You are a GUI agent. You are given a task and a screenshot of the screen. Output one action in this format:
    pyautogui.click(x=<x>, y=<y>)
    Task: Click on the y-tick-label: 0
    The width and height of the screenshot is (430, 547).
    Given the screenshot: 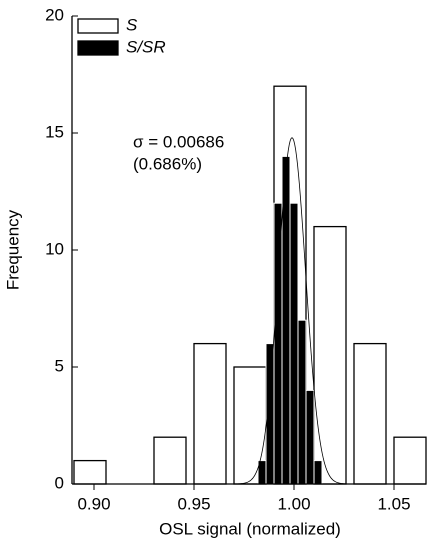 What is the action you would take?
    pyautogui.click(x=59, y=482)
    